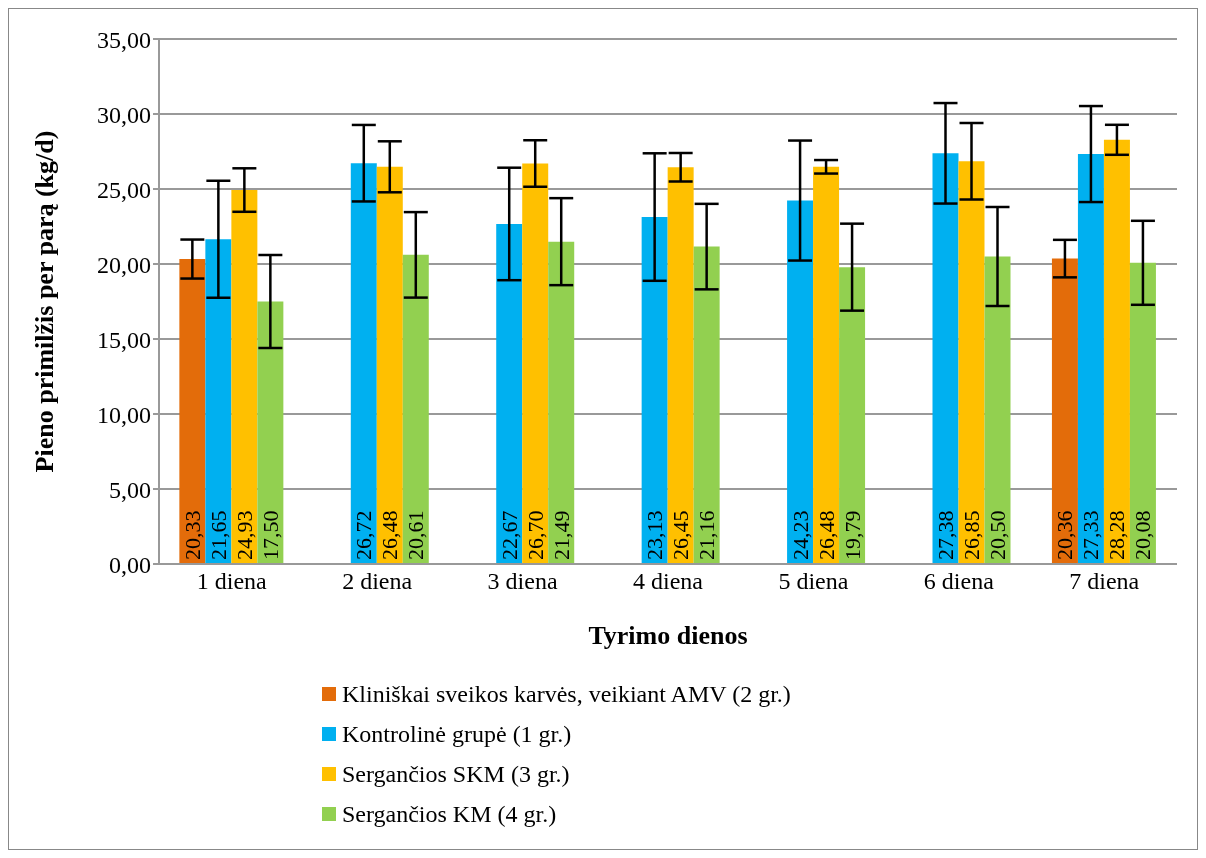  What do you see at coordinates (800, 535) in the screenshot?
I see `data-label: 24,23` at bounding box center [800, 535].